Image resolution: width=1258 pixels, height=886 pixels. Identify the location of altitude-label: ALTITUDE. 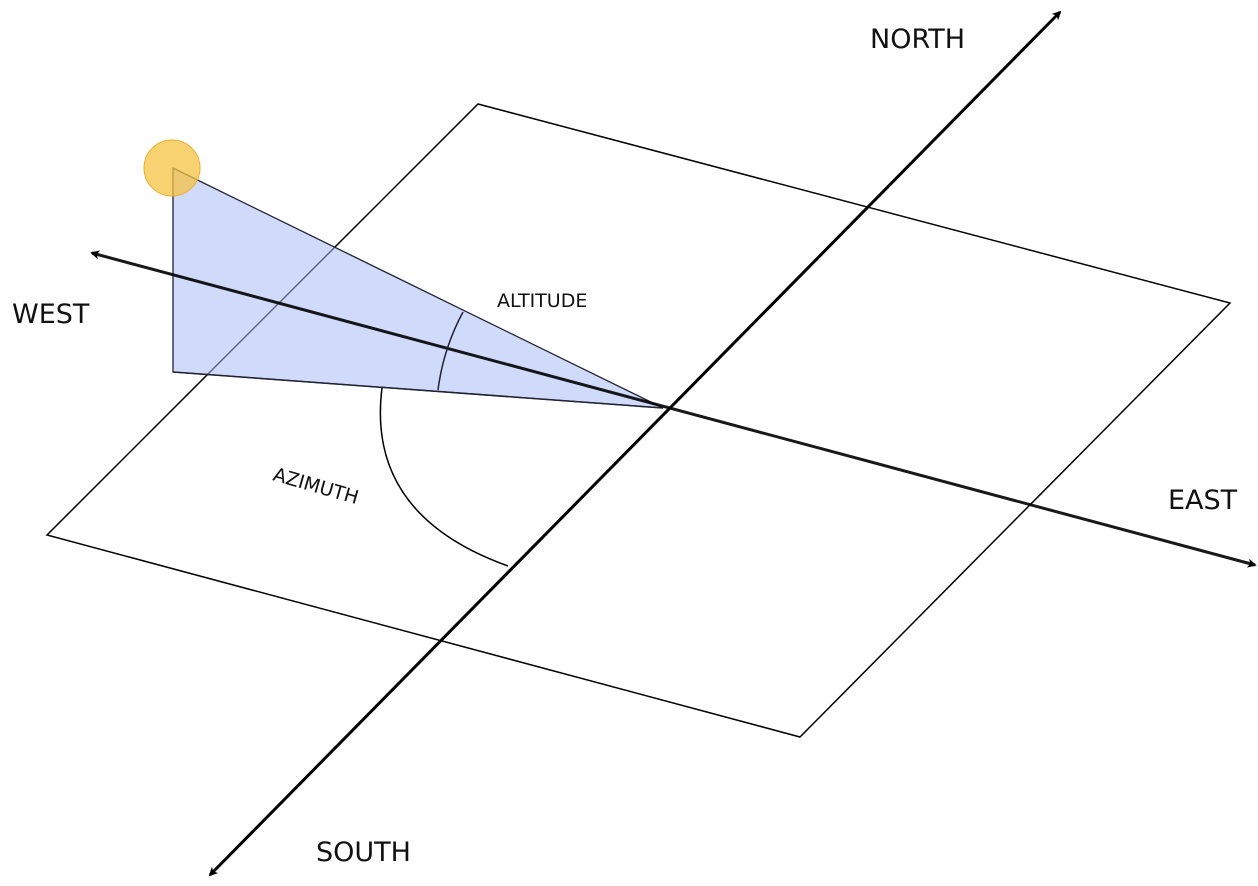
(542, 301).